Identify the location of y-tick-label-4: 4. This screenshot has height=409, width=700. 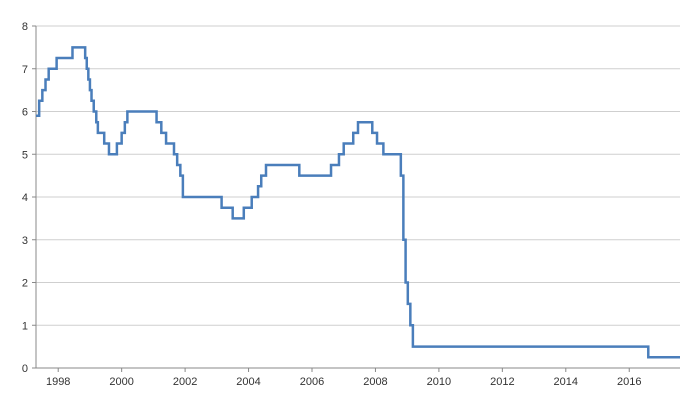
(25, 198).